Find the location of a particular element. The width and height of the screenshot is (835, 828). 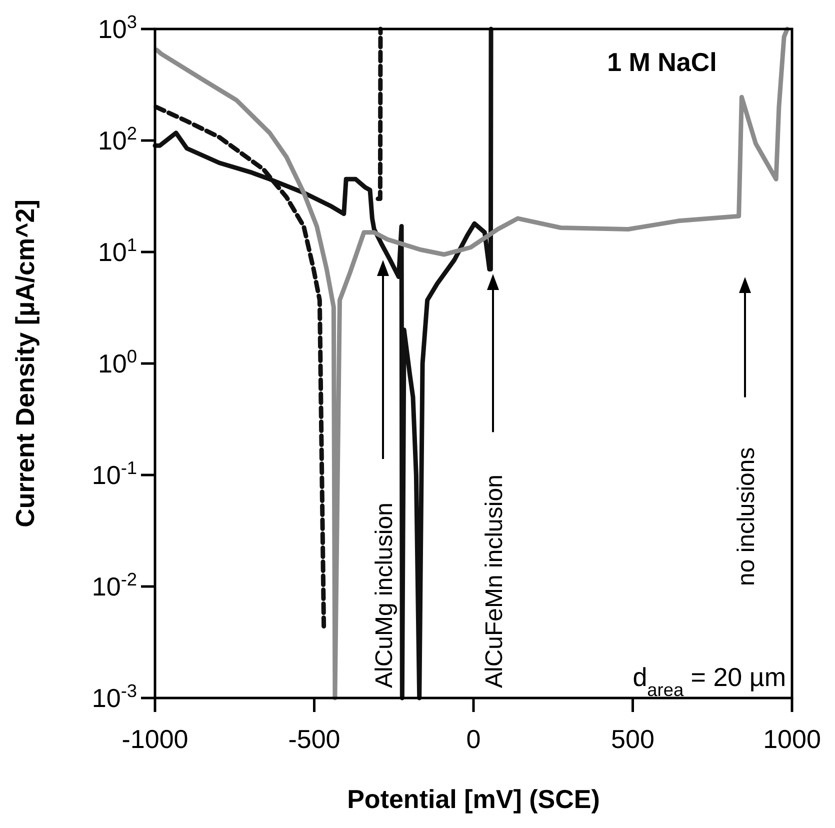

x-tick-label: 500 is located at coordinates (632, 739).